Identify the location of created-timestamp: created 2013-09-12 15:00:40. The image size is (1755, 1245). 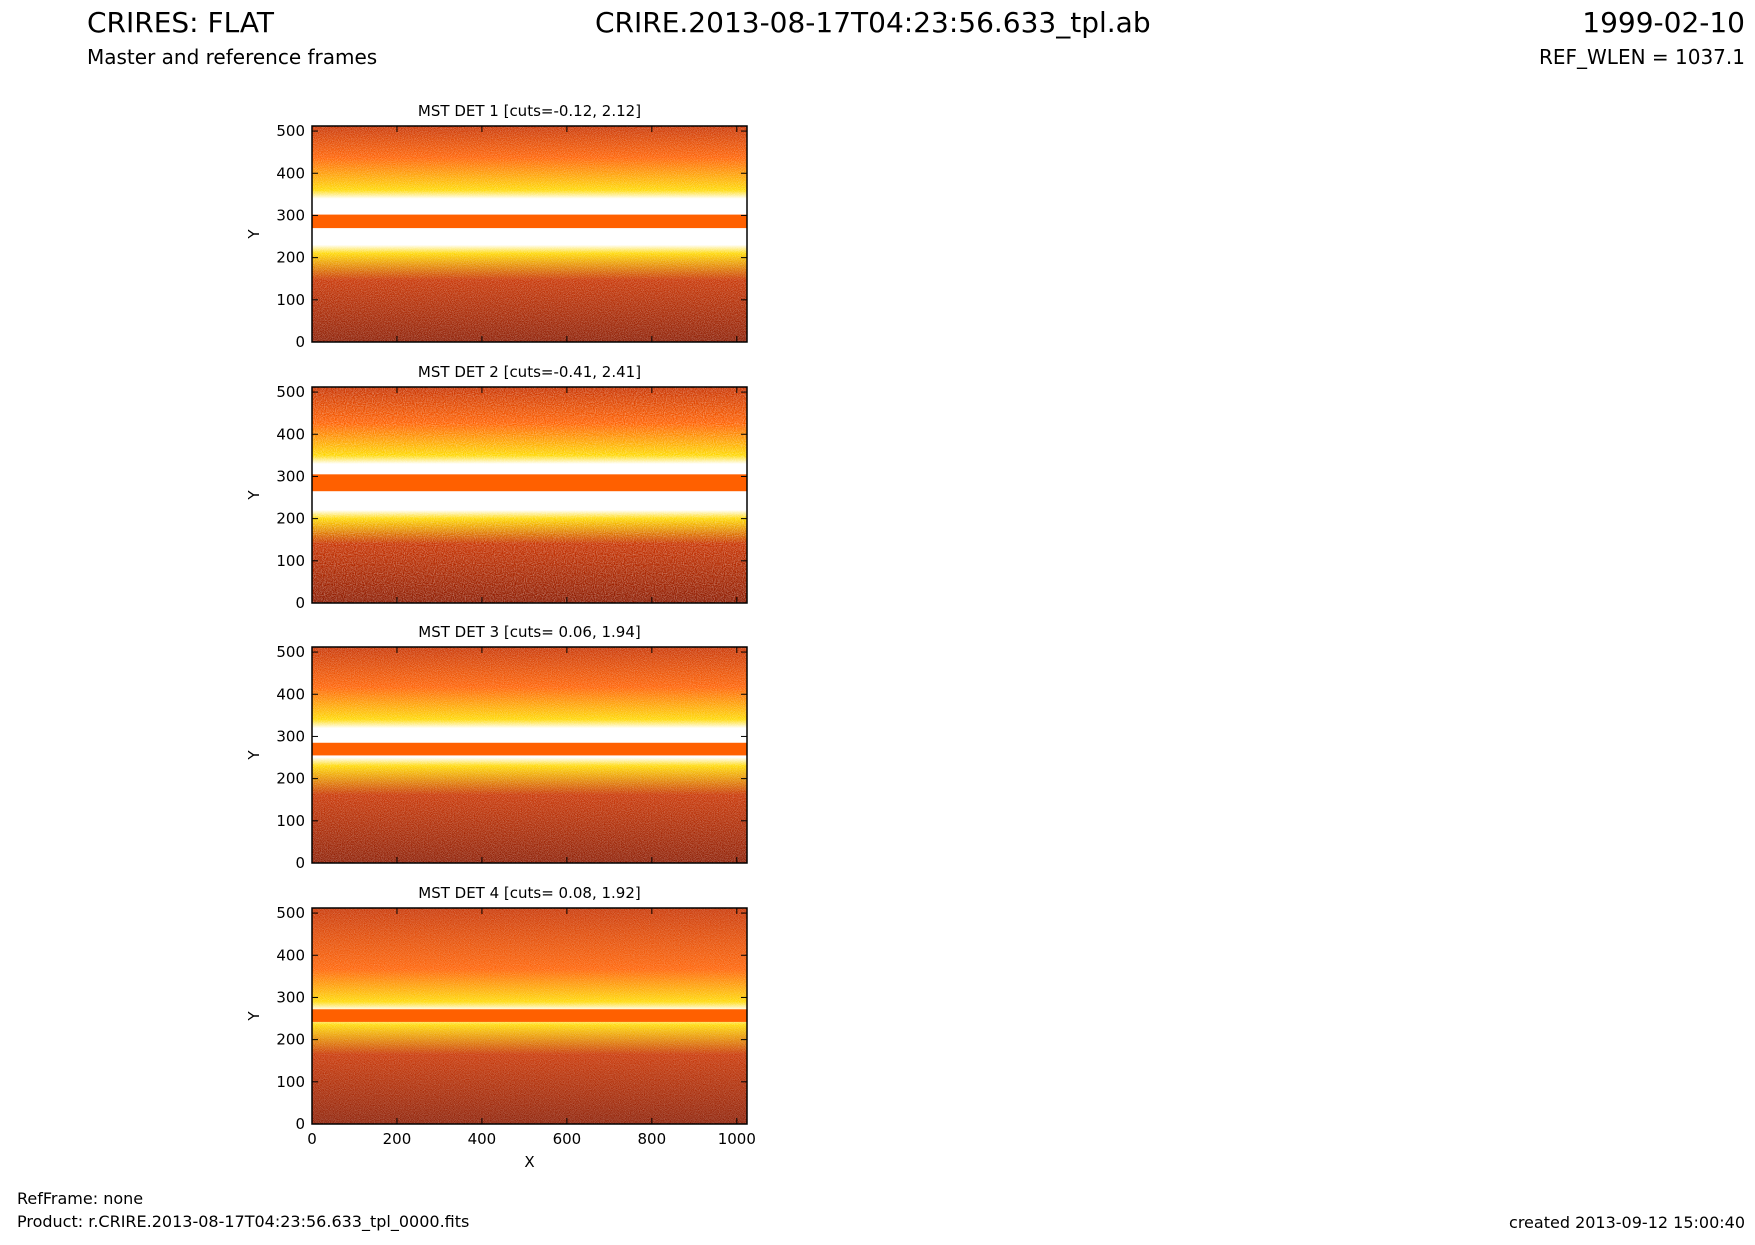
(1627, 1222).